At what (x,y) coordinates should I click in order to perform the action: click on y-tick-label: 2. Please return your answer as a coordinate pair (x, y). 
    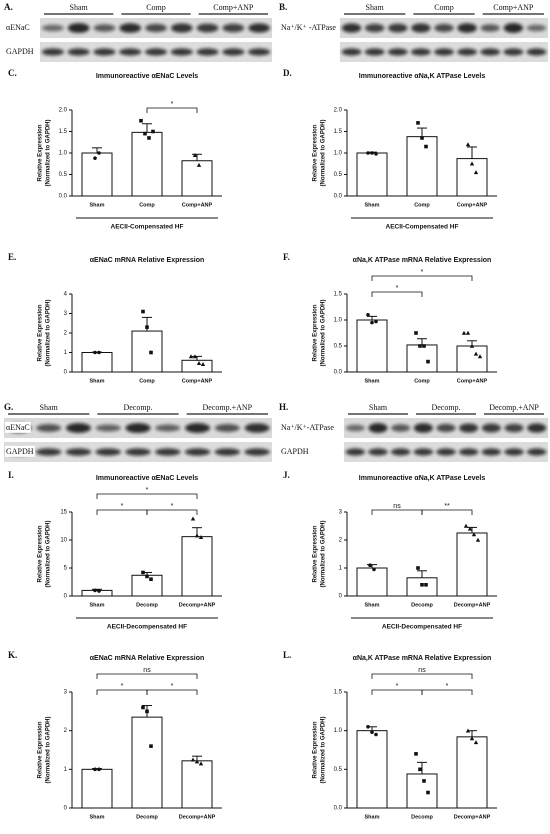
    Looking at the image, I should click on (66, 334).